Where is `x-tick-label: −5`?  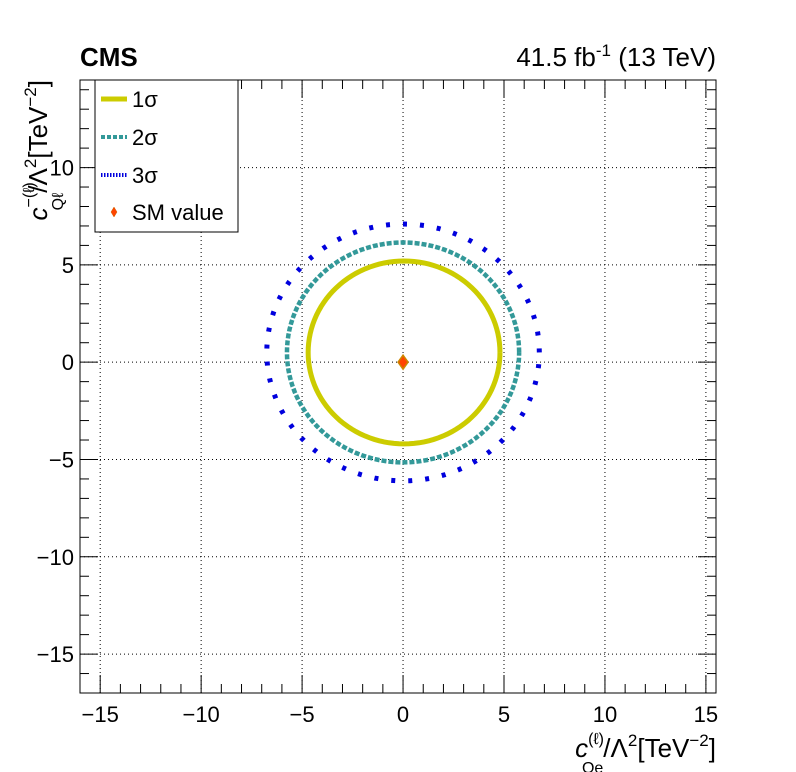 x-tick-label: −5 is located at coordinates (302, 714).